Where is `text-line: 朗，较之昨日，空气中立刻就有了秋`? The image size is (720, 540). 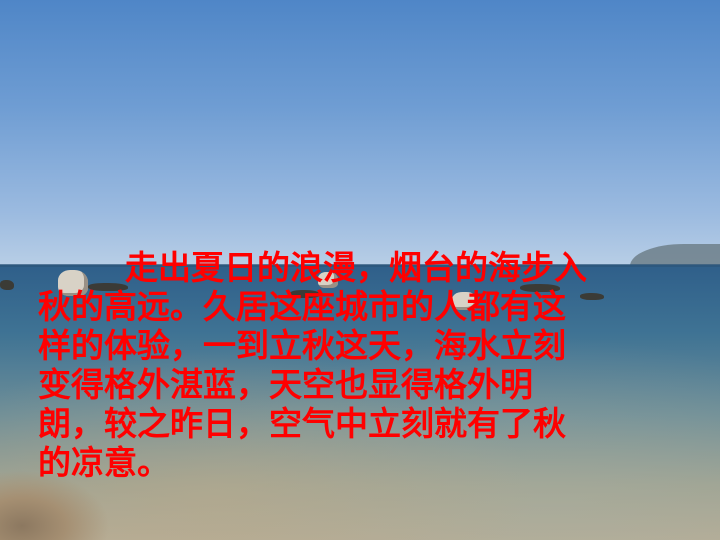 text-line: 朗，较之昨日，空气中立刻就有了秋 is located at coordinates (302, 423).